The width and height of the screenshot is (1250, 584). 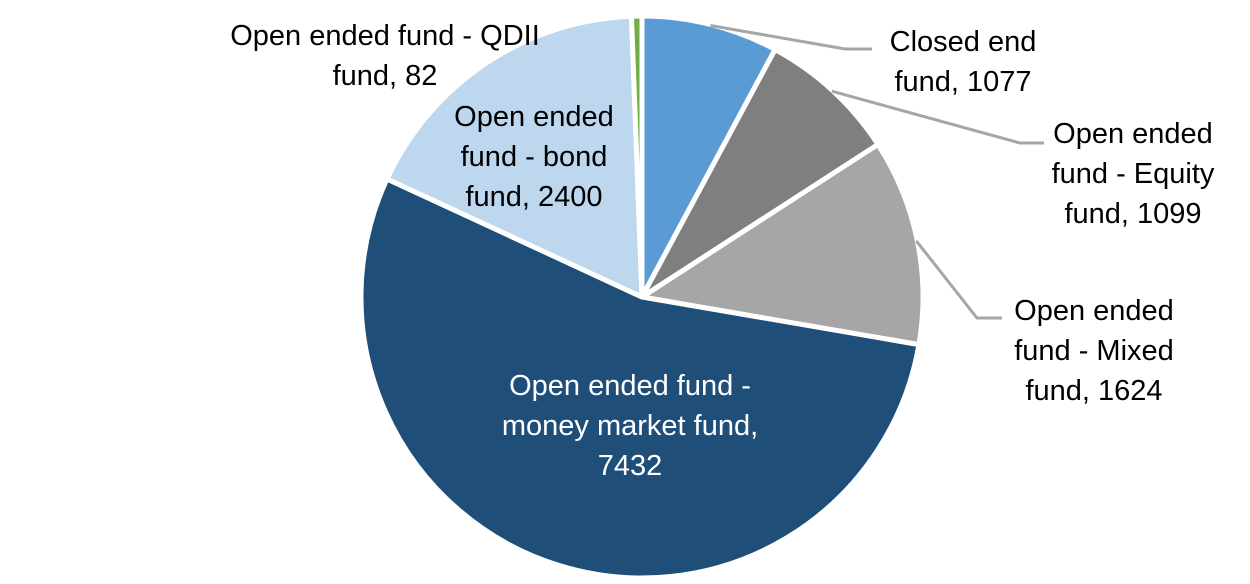 I want to click on data-label-line: Closed end, so click(x=963, y=42).